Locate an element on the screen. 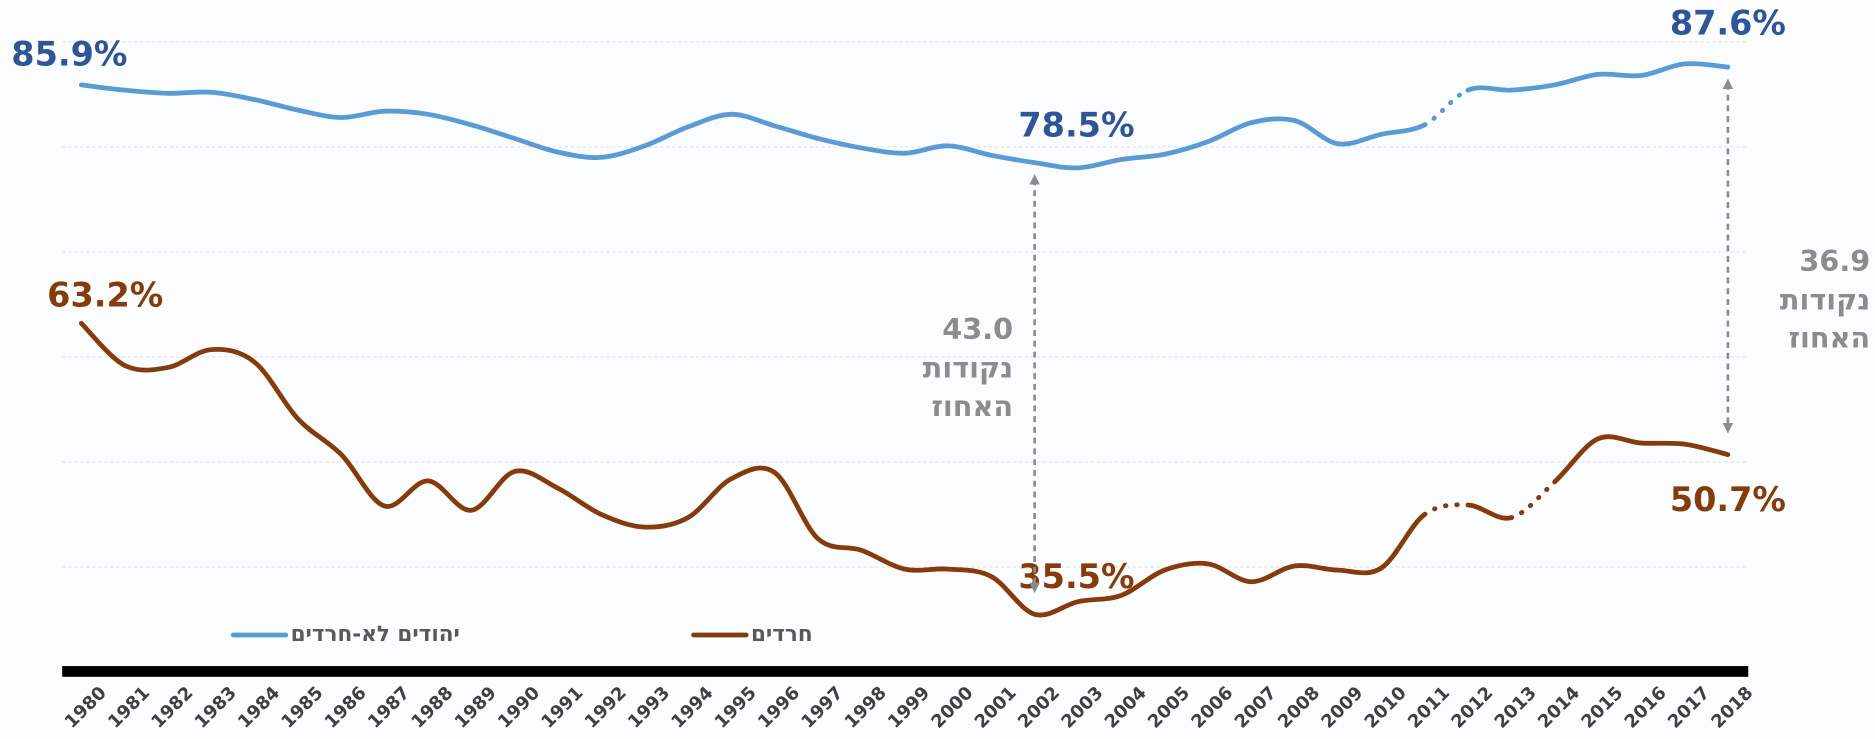  data-label: 50.7% is located at coordinates (1728, 499).